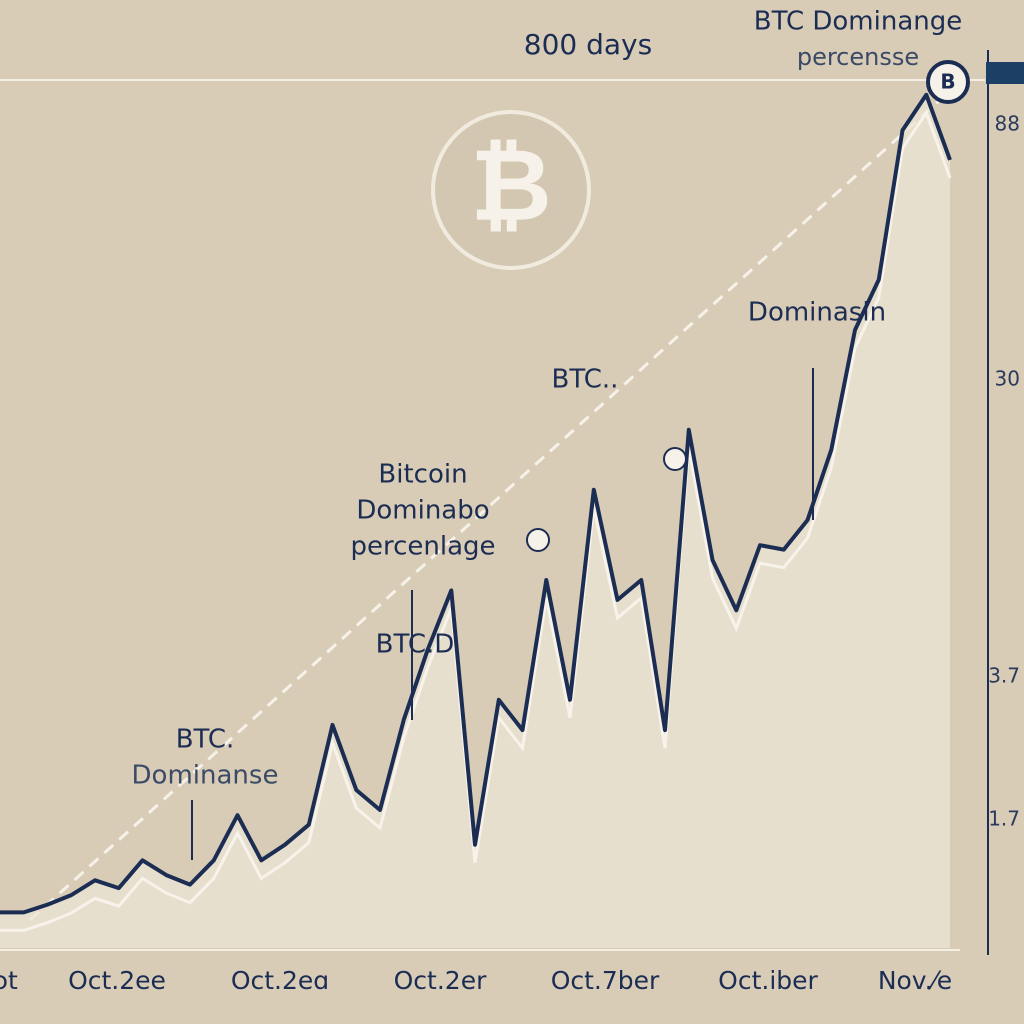  I want to click on annotation: Dominanse, so click(205, 776).